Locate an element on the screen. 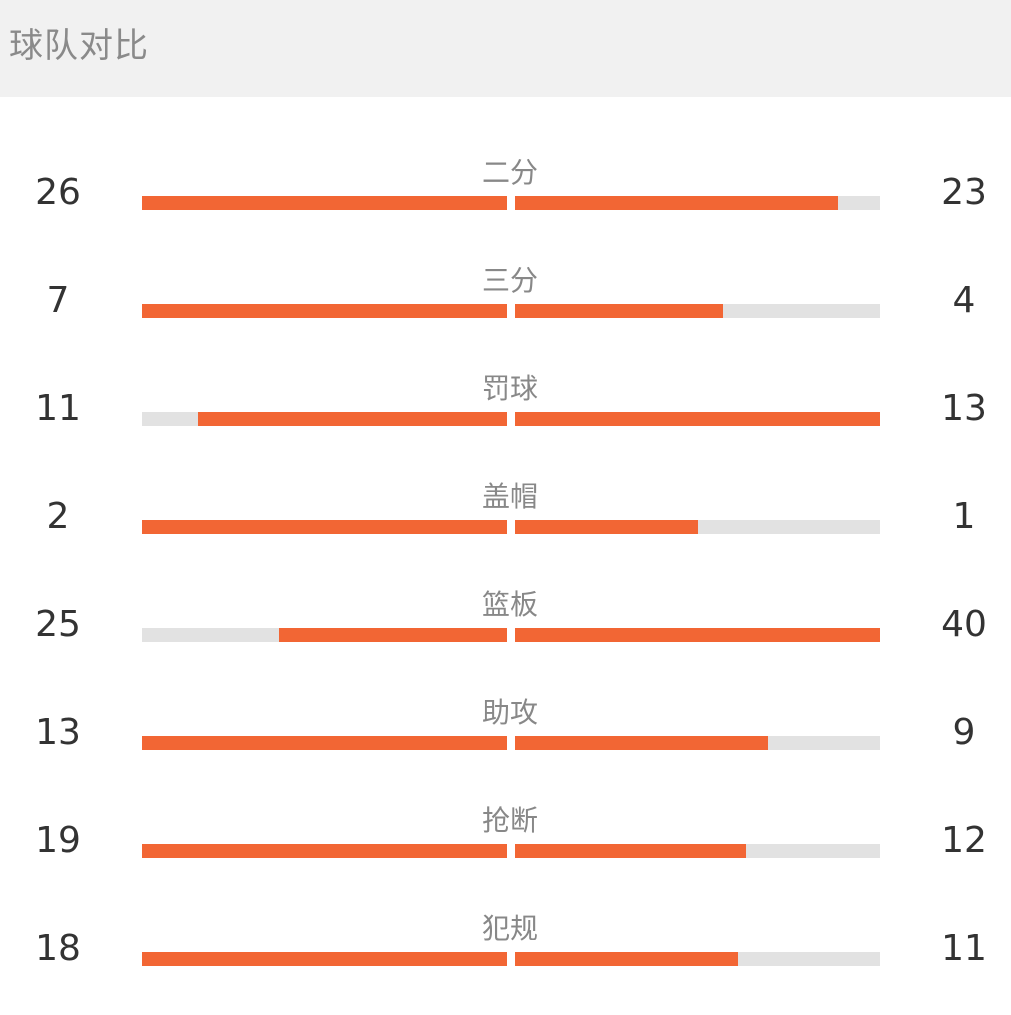  away-value: 23 is located at coordinates (964, 192).